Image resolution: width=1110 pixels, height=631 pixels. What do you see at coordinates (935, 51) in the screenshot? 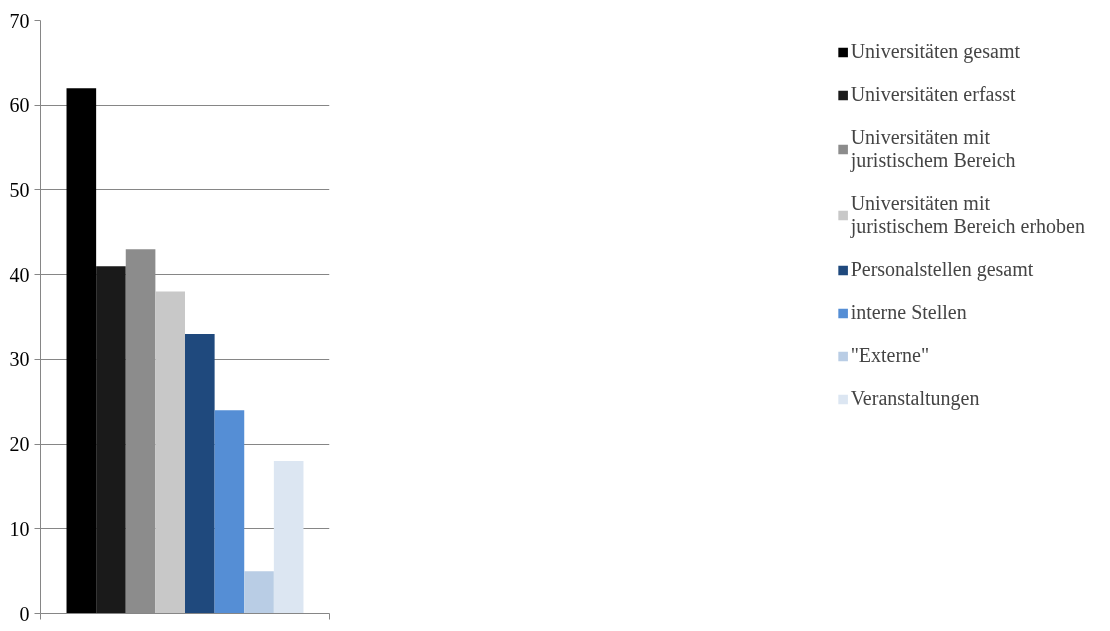
I see `legend-label: Universitäten gesamt` at bounding box center [935, 51].